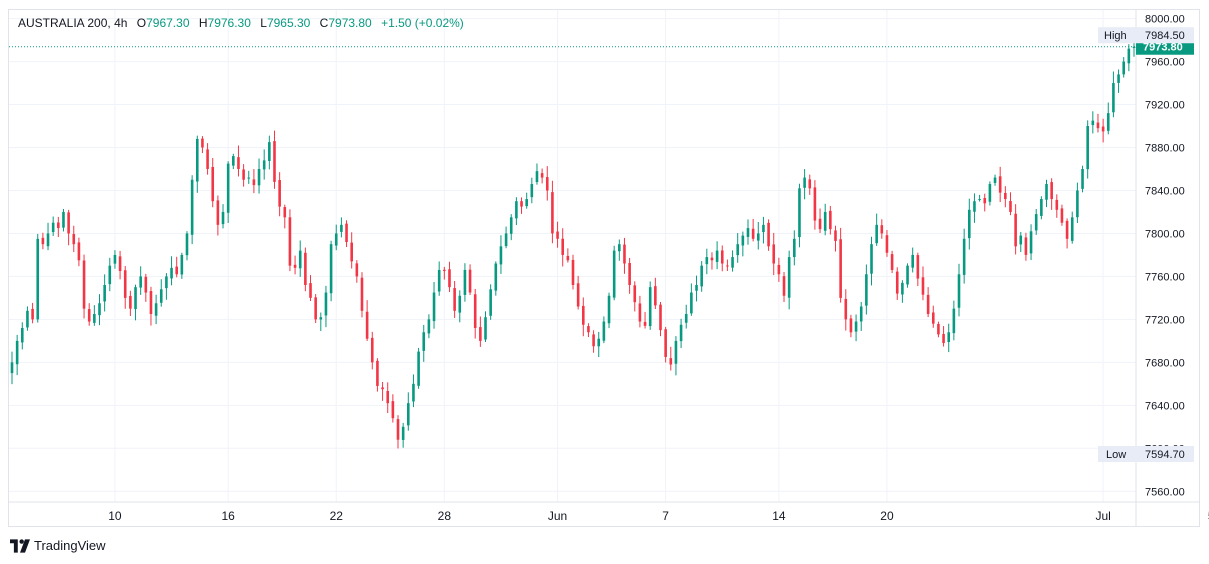 This screenshot has height=564, width=1209. Describe the element at coordinates (63, 23) in the screenshot. I see `legend-symbol: AUSTRALIA 200` at that location.